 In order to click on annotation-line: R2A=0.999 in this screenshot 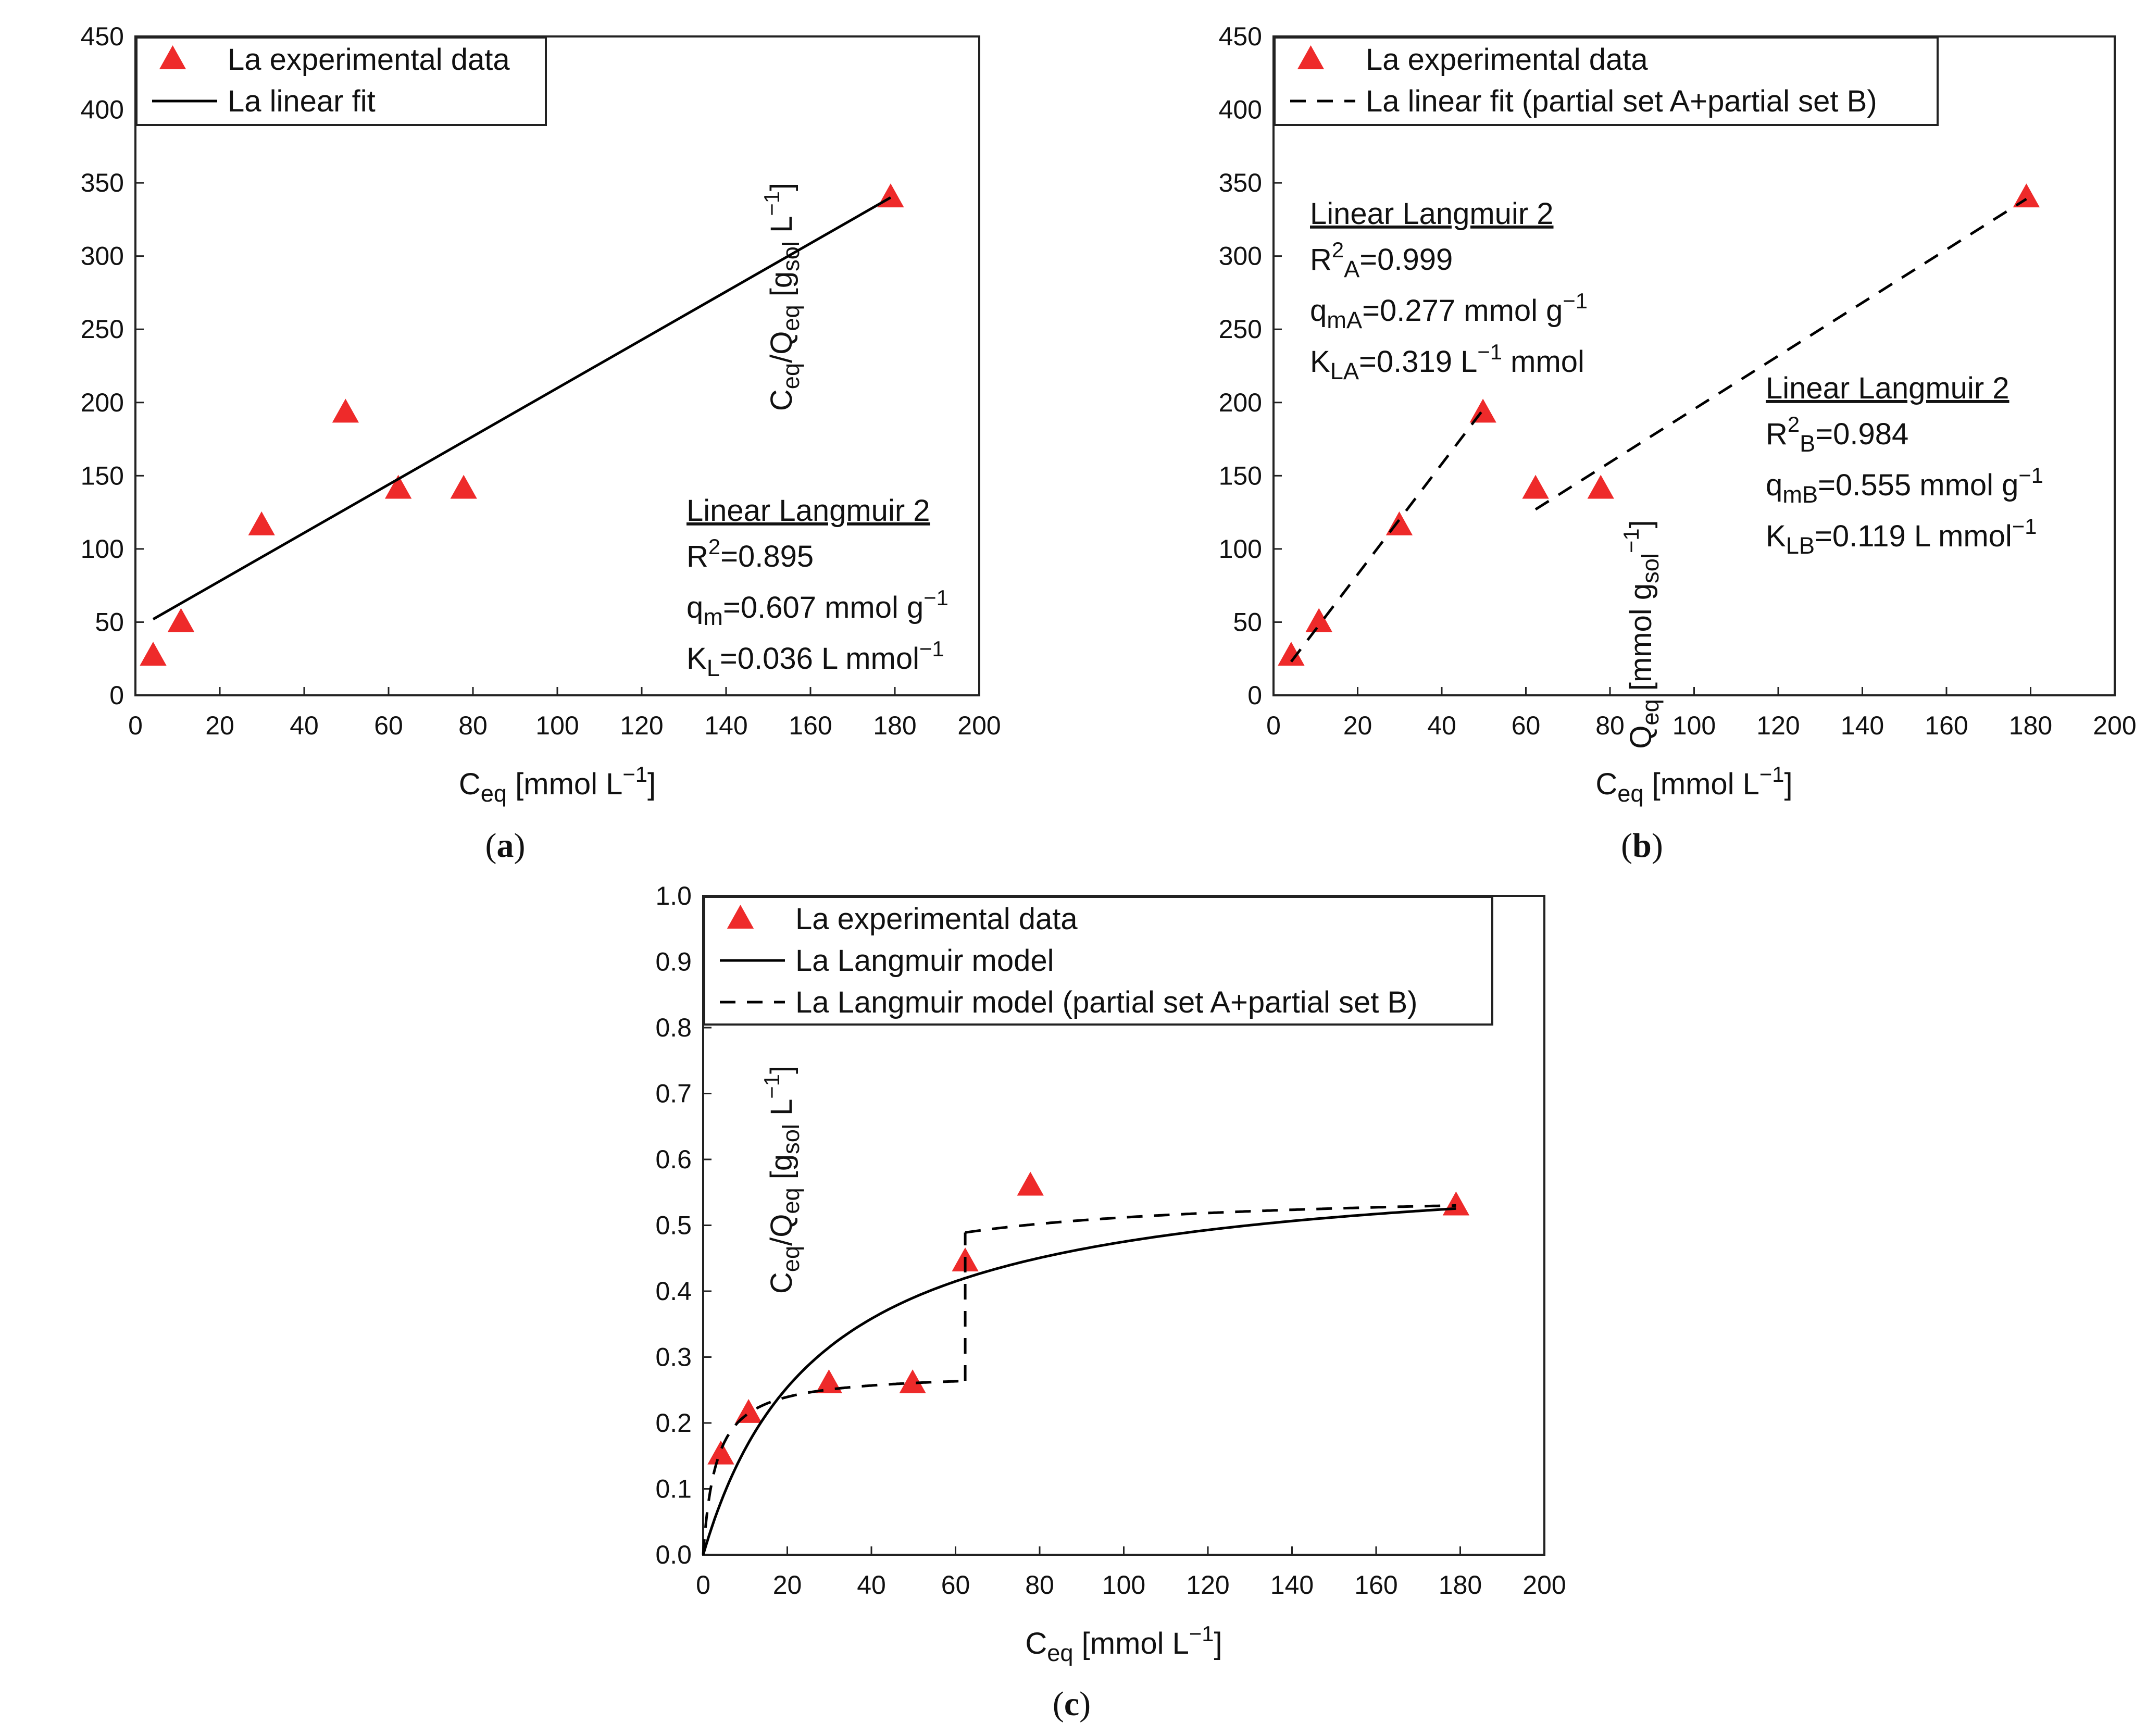, I will do `click(1381, 260)`.